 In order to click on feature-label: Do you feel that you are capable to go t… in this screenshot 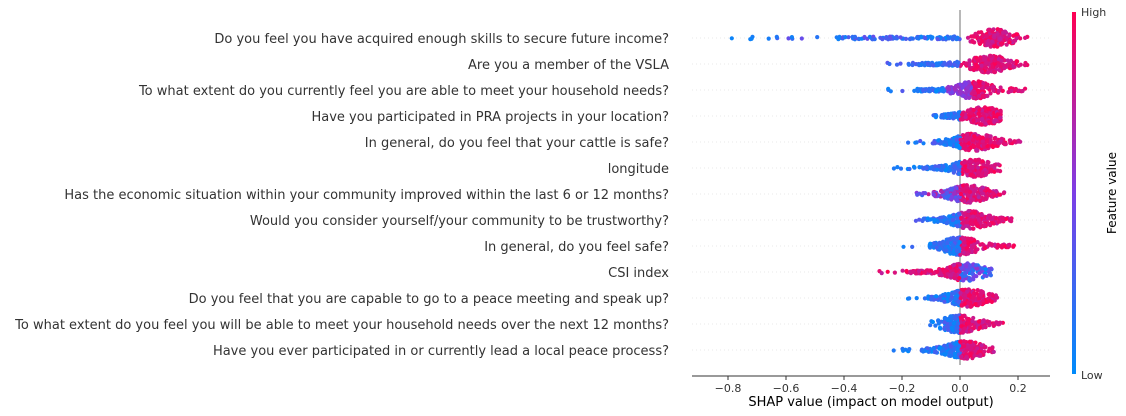, I will do `click(429, 299)`.